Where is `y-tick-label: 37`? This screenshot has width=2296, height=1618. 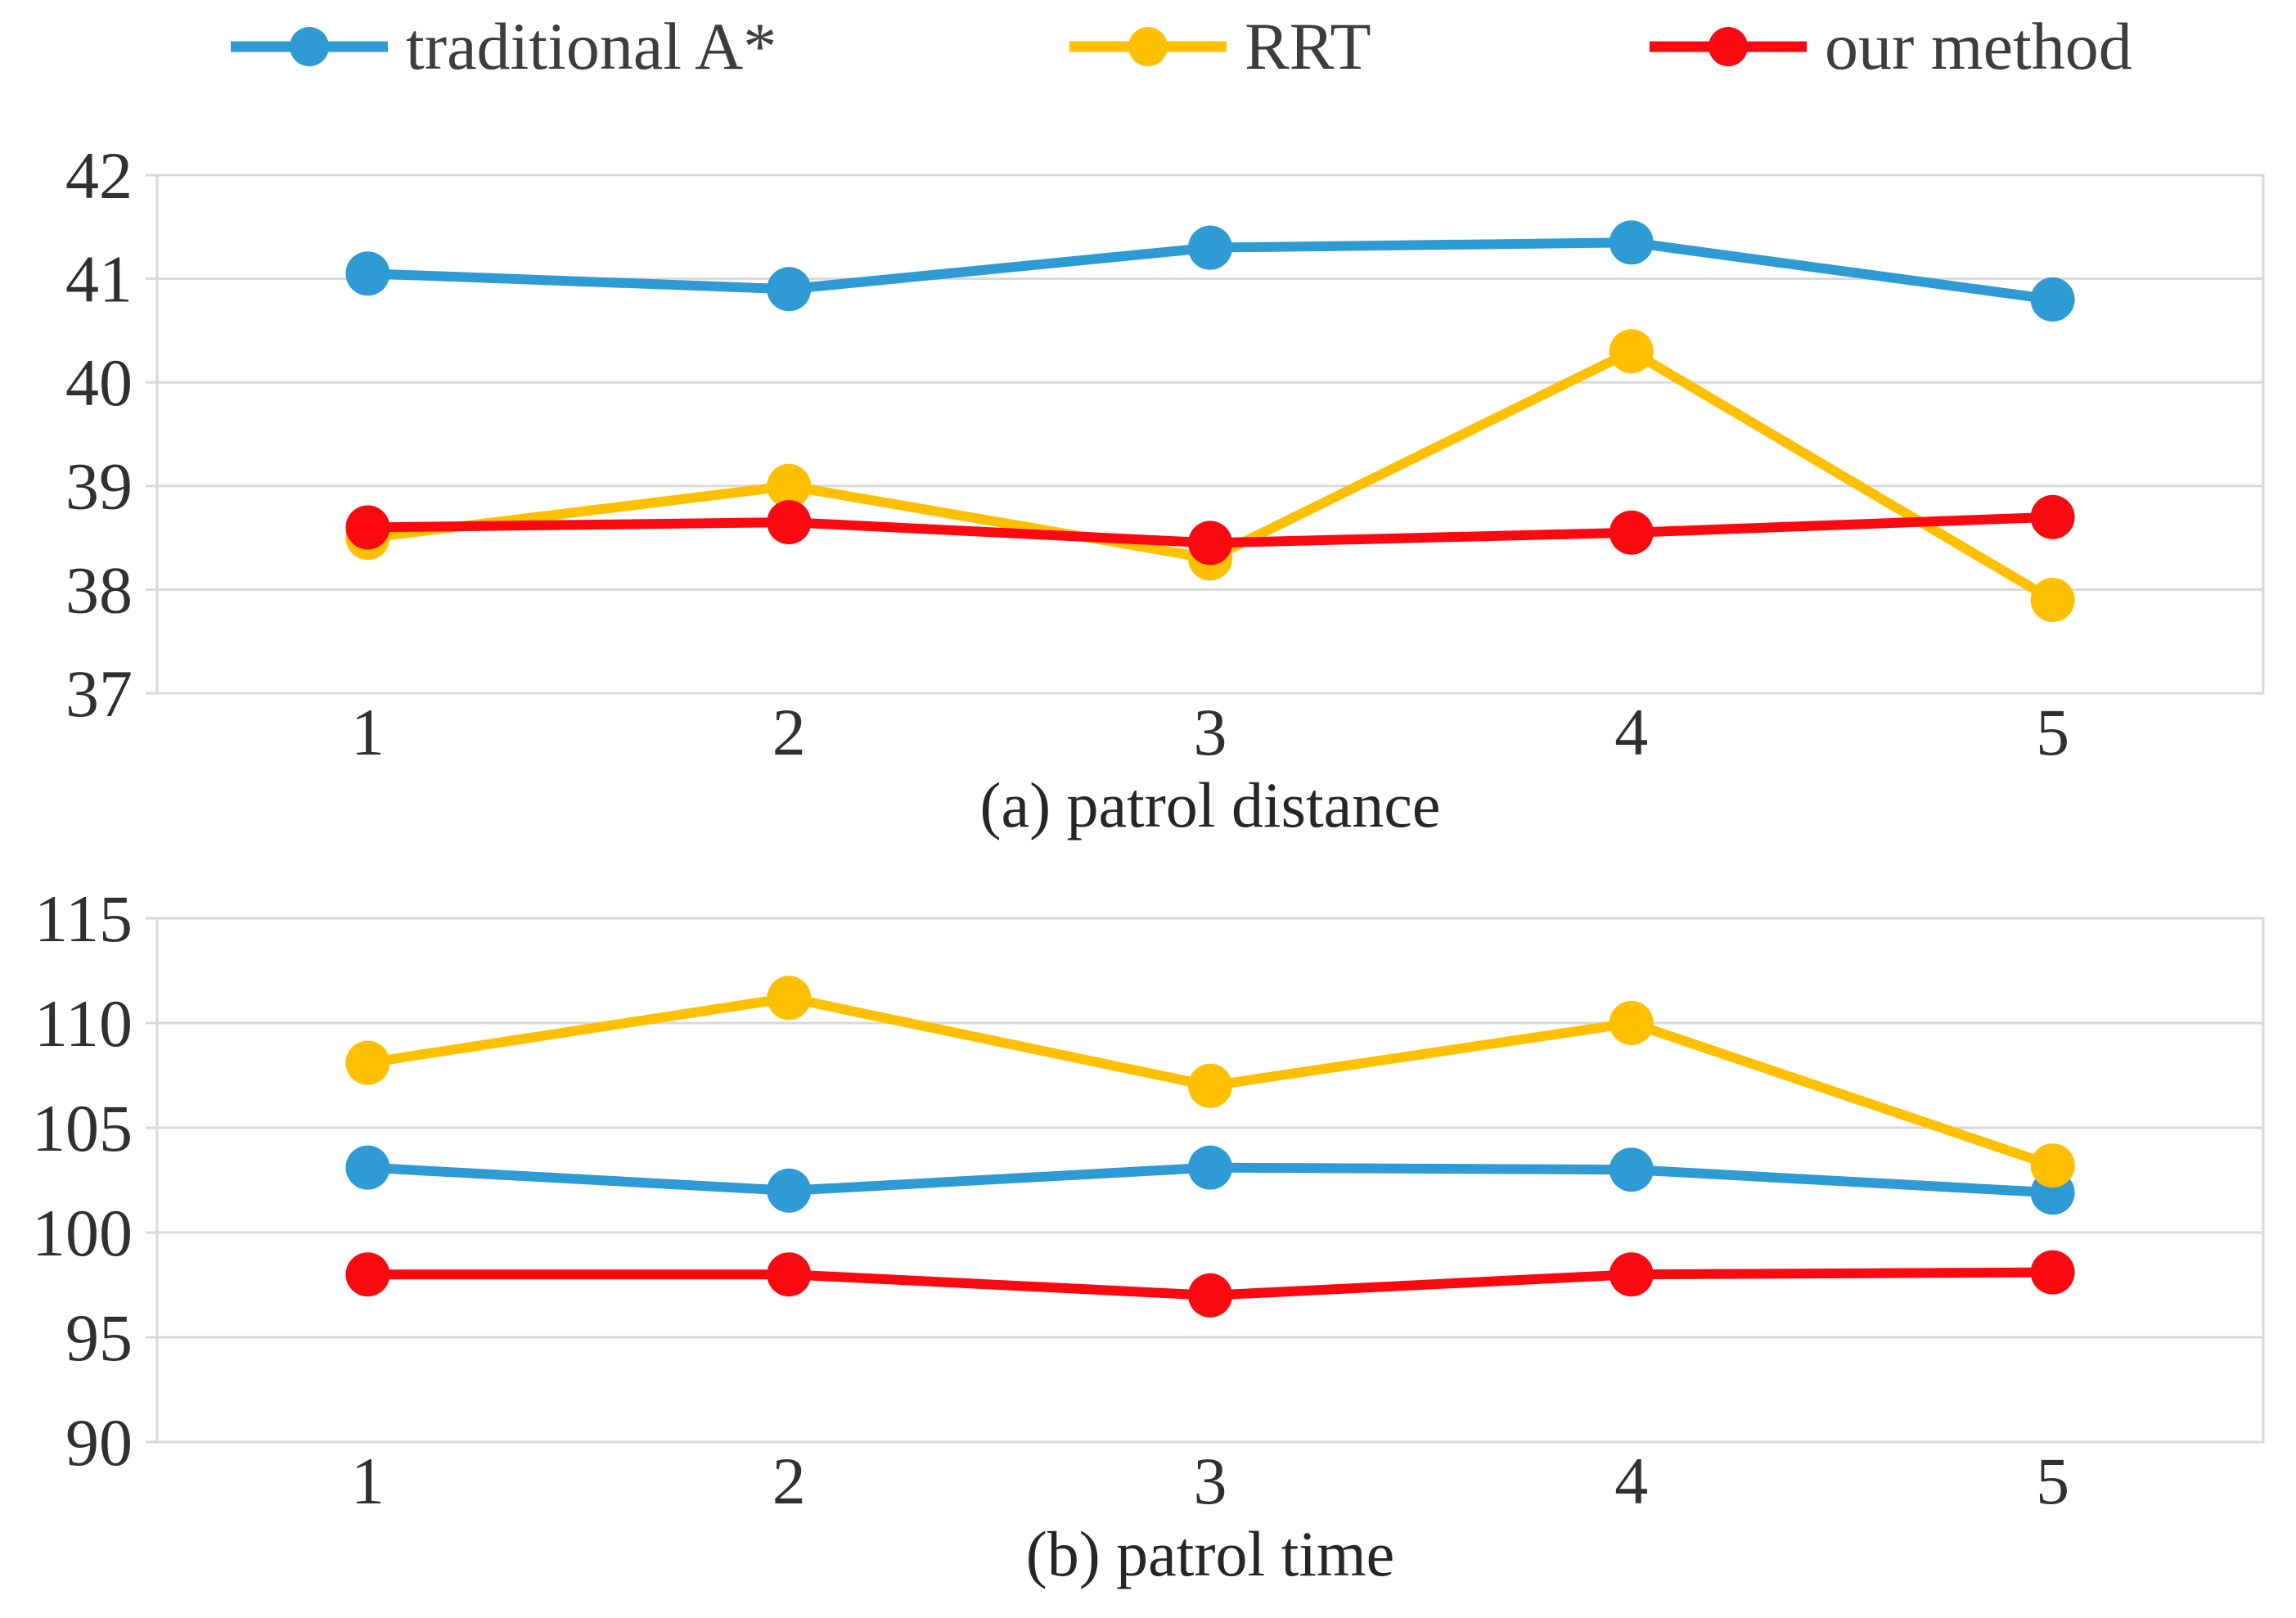 y-tick-label: 37 is located at coordinates (99, 694).